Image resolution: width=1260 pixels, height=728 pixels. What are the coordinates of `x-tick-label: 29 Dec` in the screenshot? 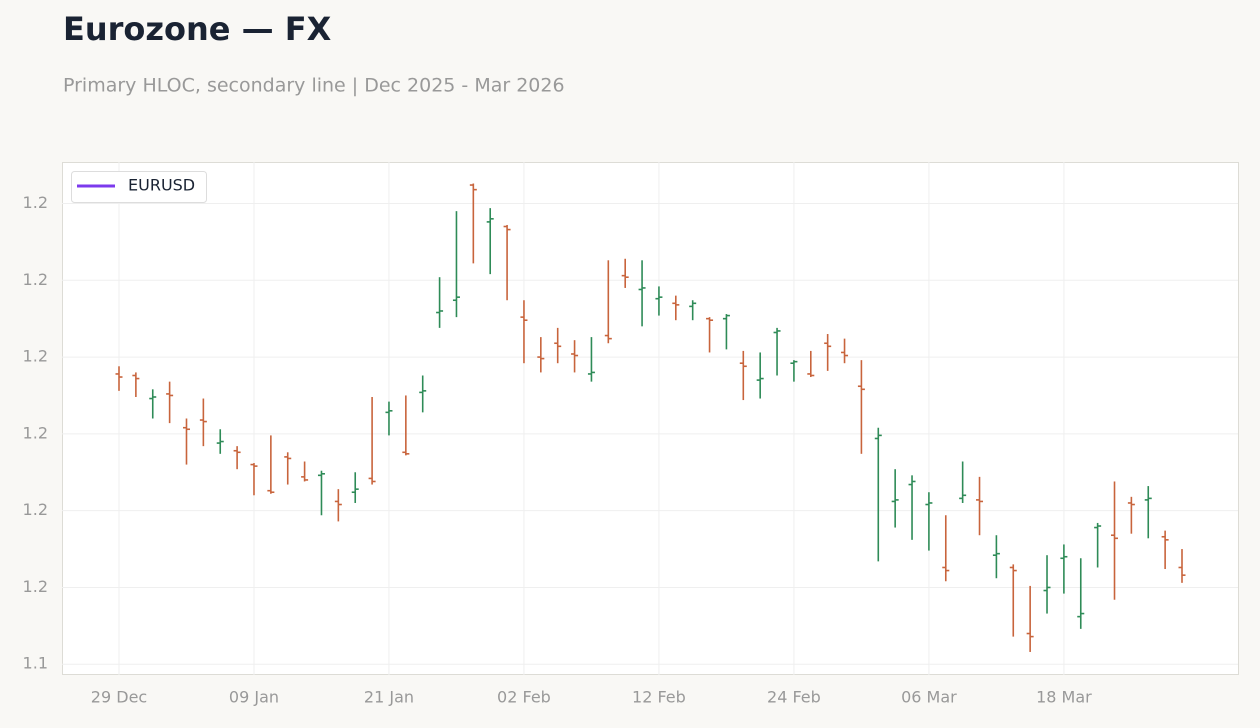 It's located at (119, 697).